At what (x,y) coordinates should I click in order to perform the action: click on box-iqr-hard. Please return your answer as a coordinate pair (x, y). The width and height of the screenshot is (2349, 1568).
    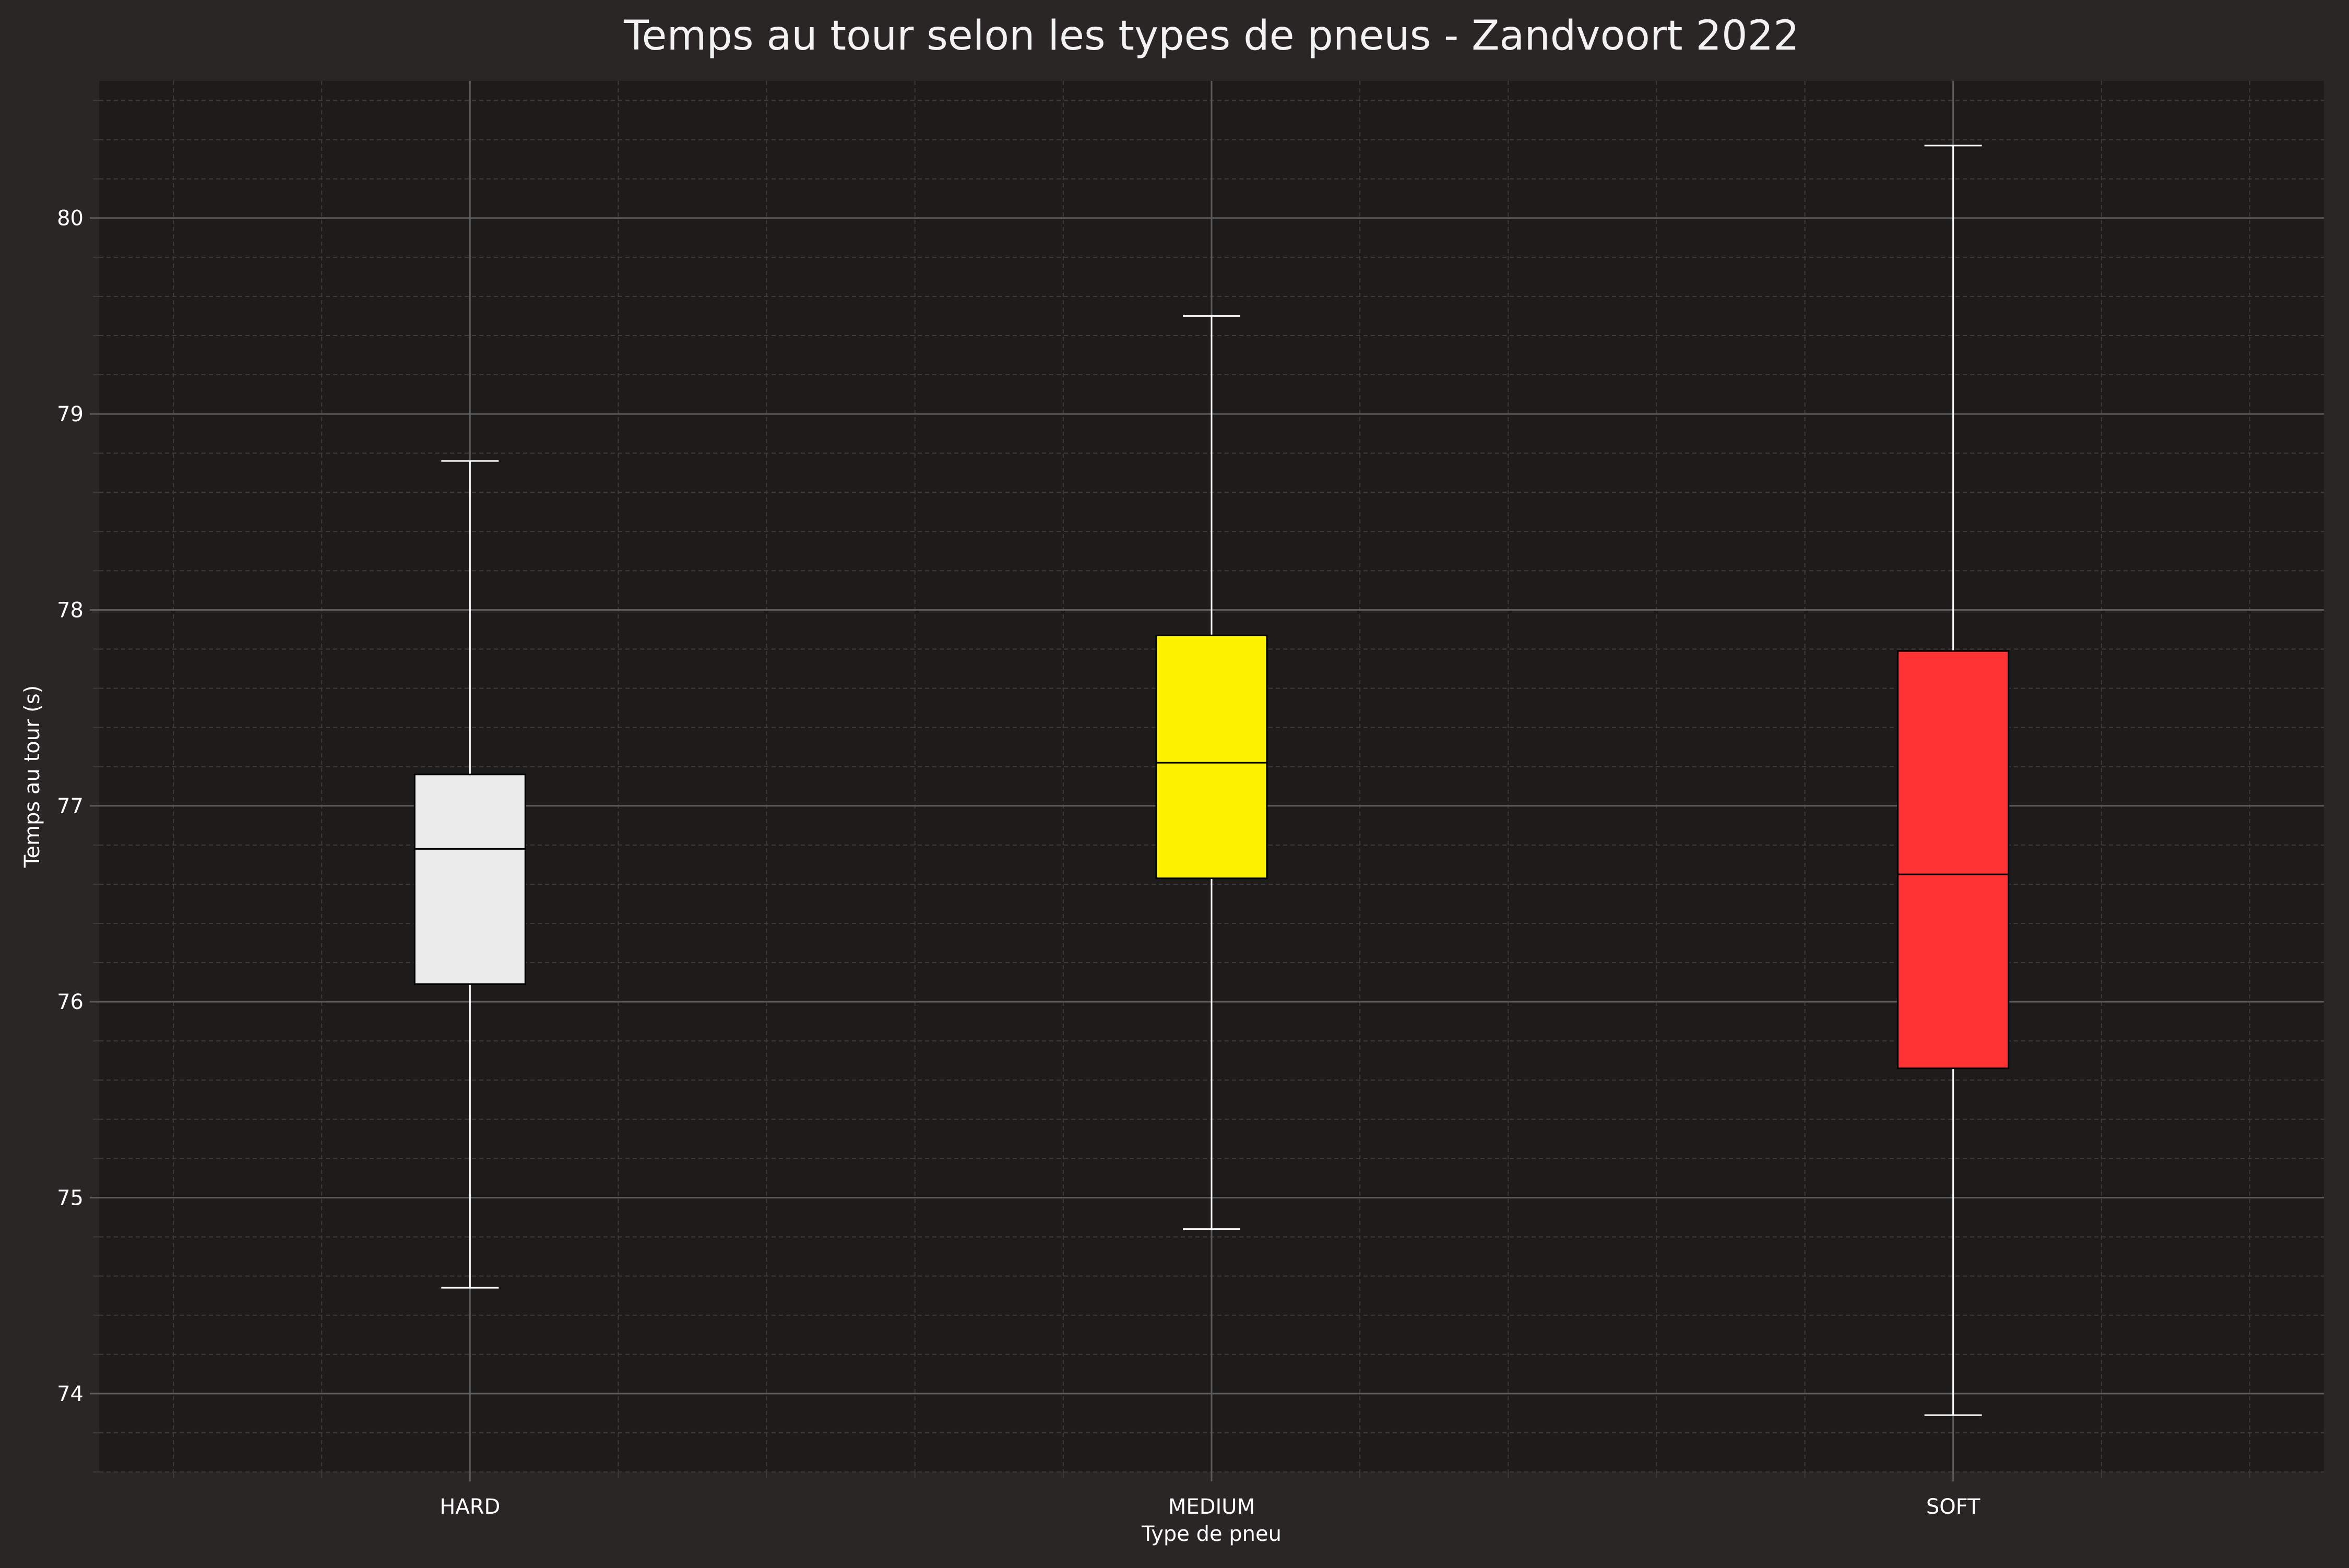
    Looking at the image, I should click on (470, 879).